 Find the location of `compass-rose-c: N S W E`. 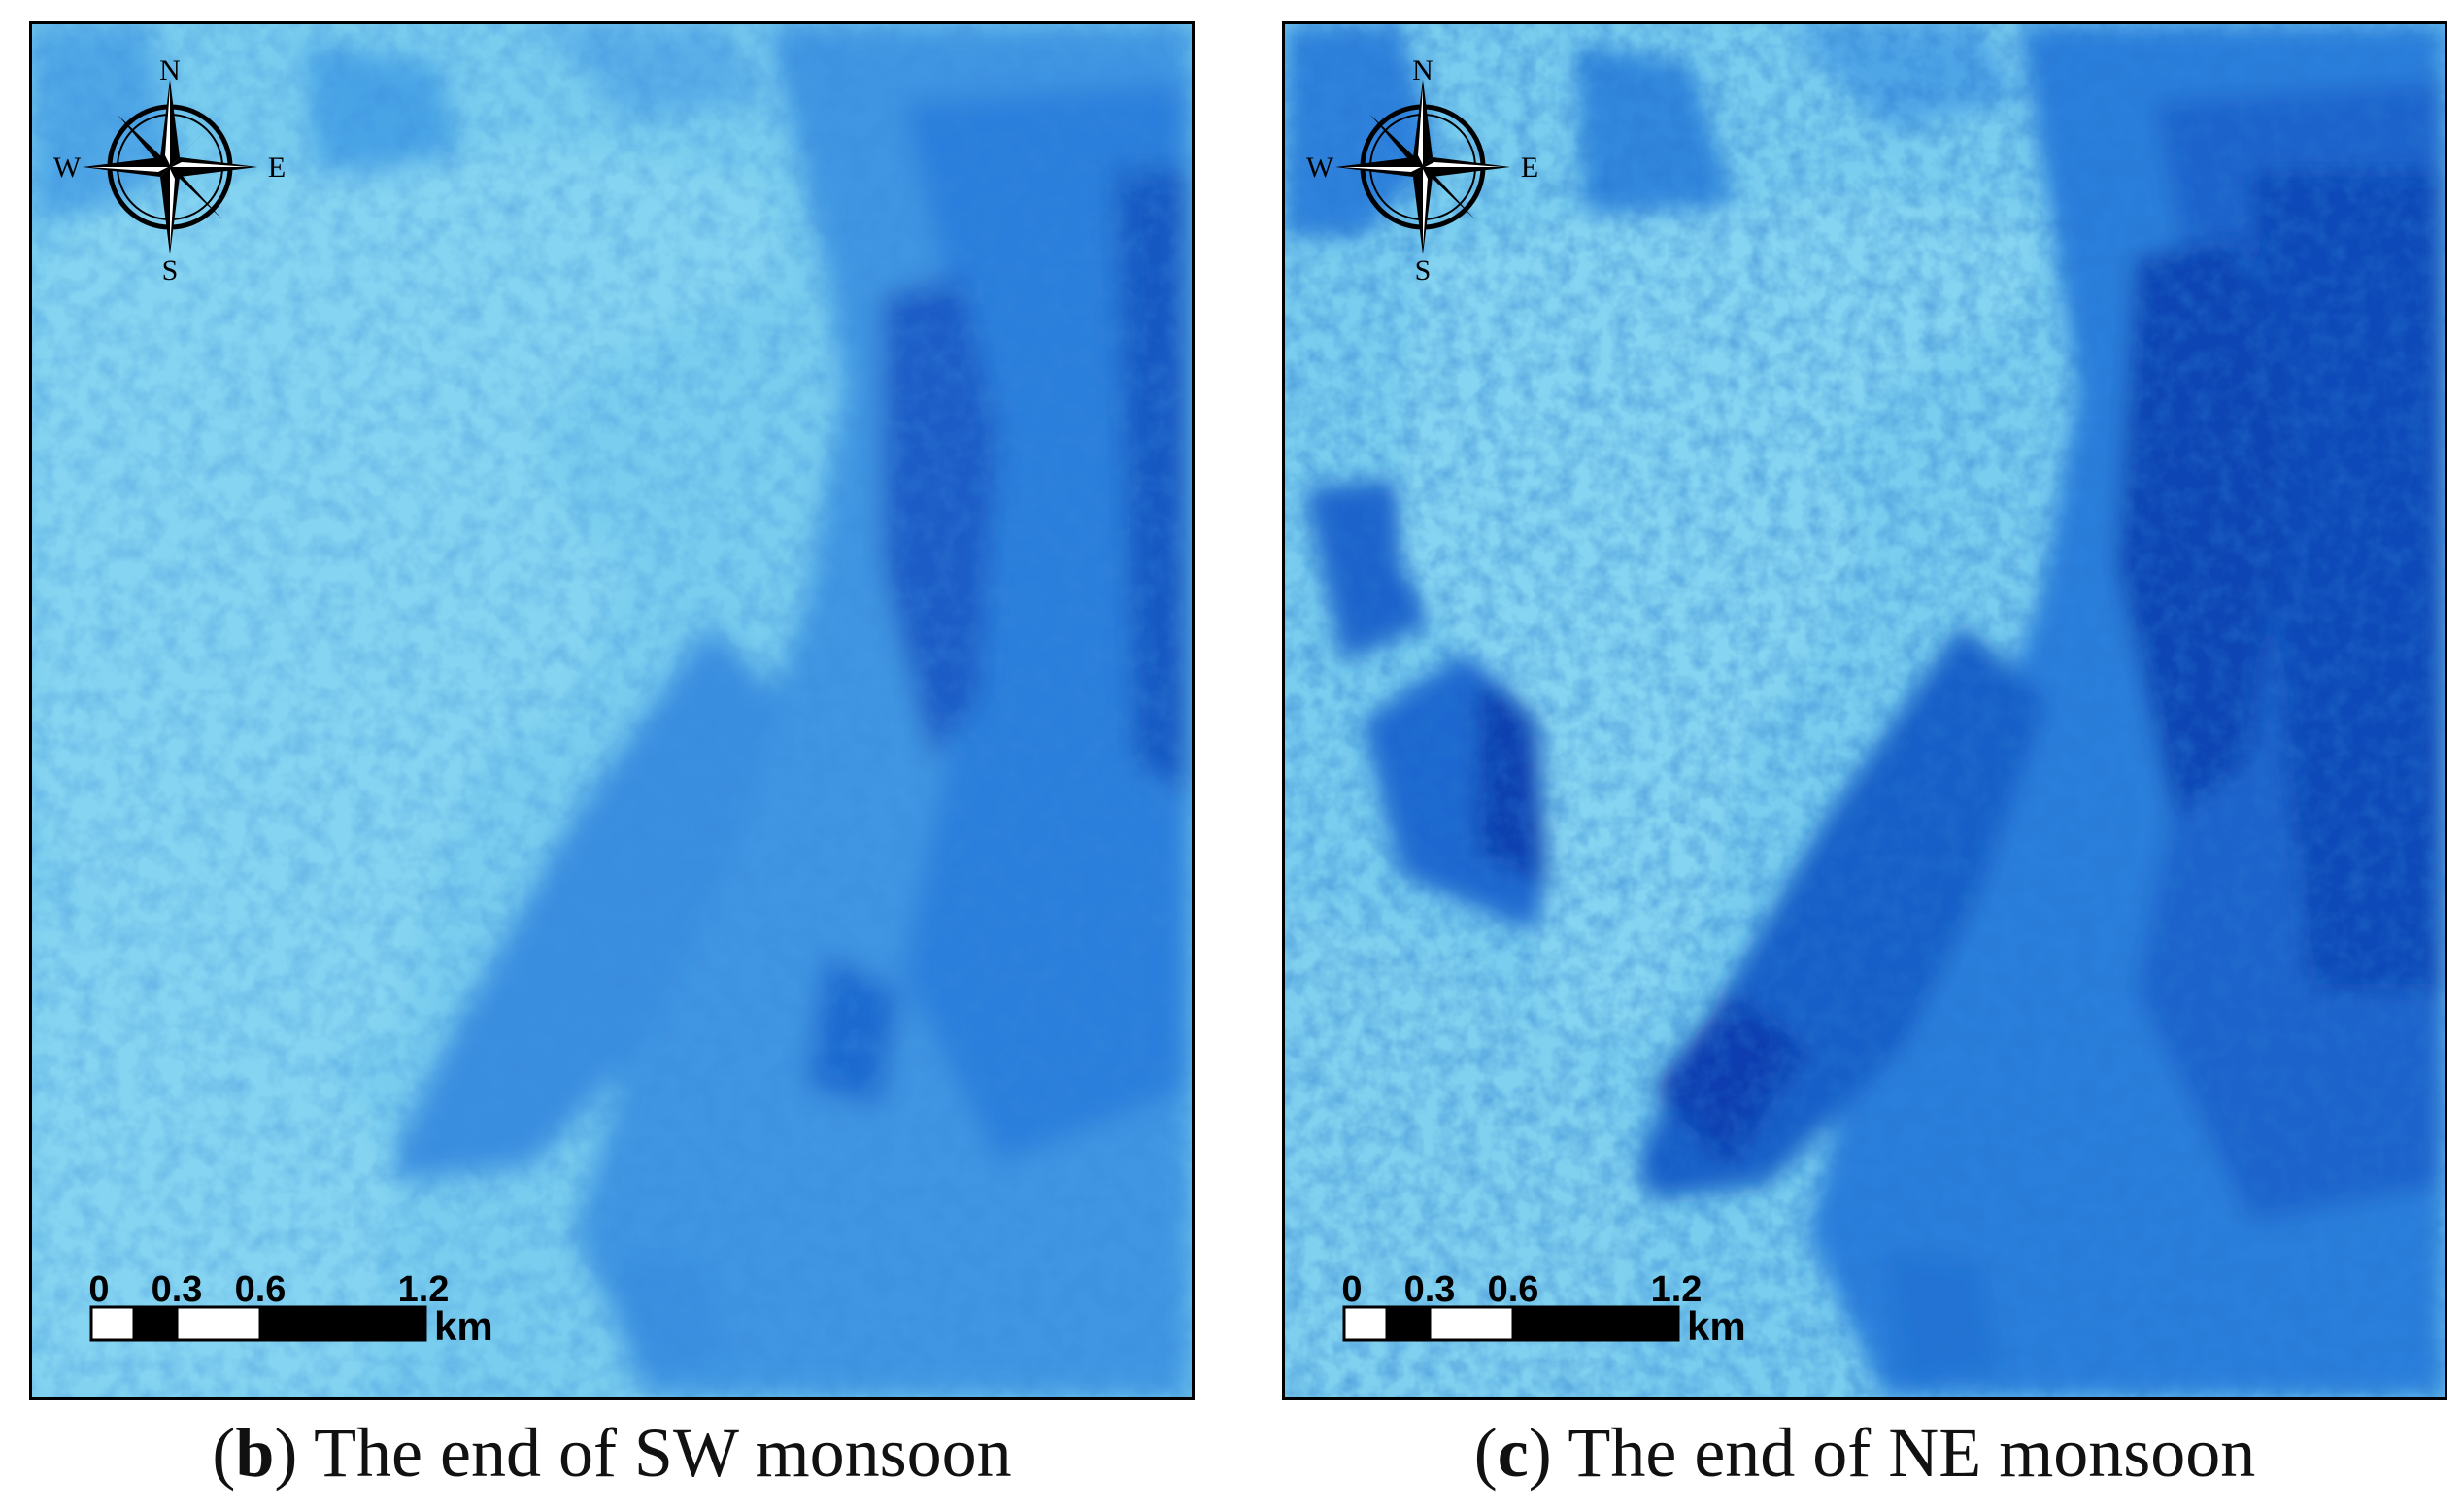

compass-rose-c: N S W E is located at coordinates (1422, 169).